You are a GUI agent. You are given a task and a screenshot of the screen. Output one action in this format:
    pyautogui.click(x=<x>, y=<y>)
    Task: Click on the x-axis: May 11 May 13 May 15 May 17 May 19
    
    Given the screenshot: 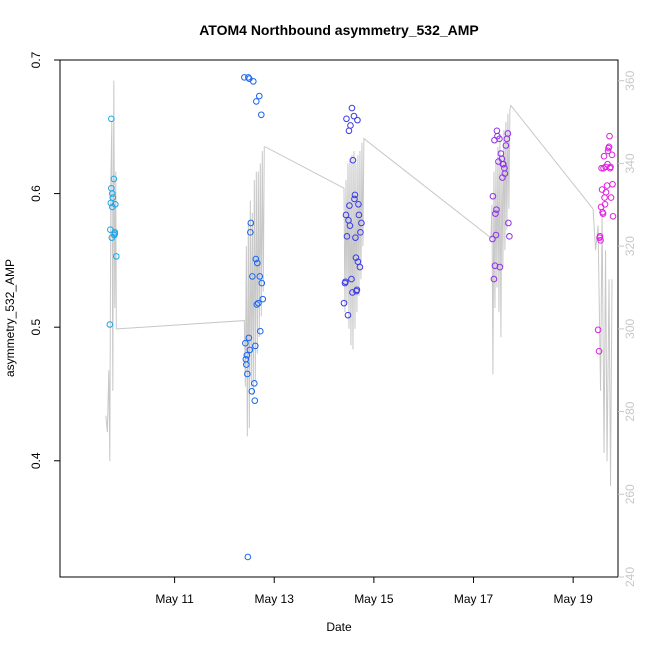 What is the action you would take?
    pyautogui.click(x=374, y=591)
    